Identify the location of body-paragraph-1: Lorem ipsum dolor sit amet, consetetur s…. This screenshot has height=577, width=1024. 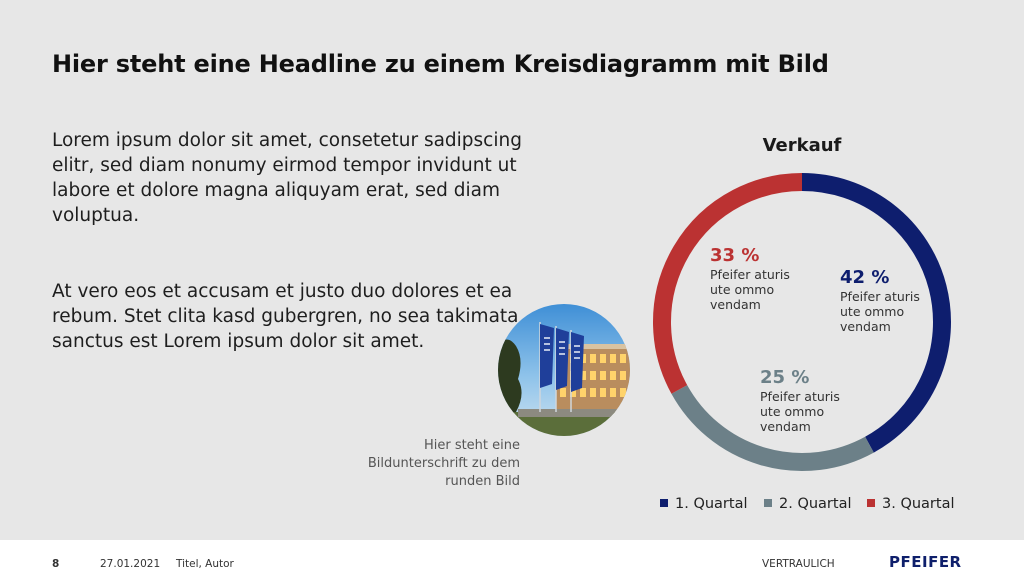
(287, 178).